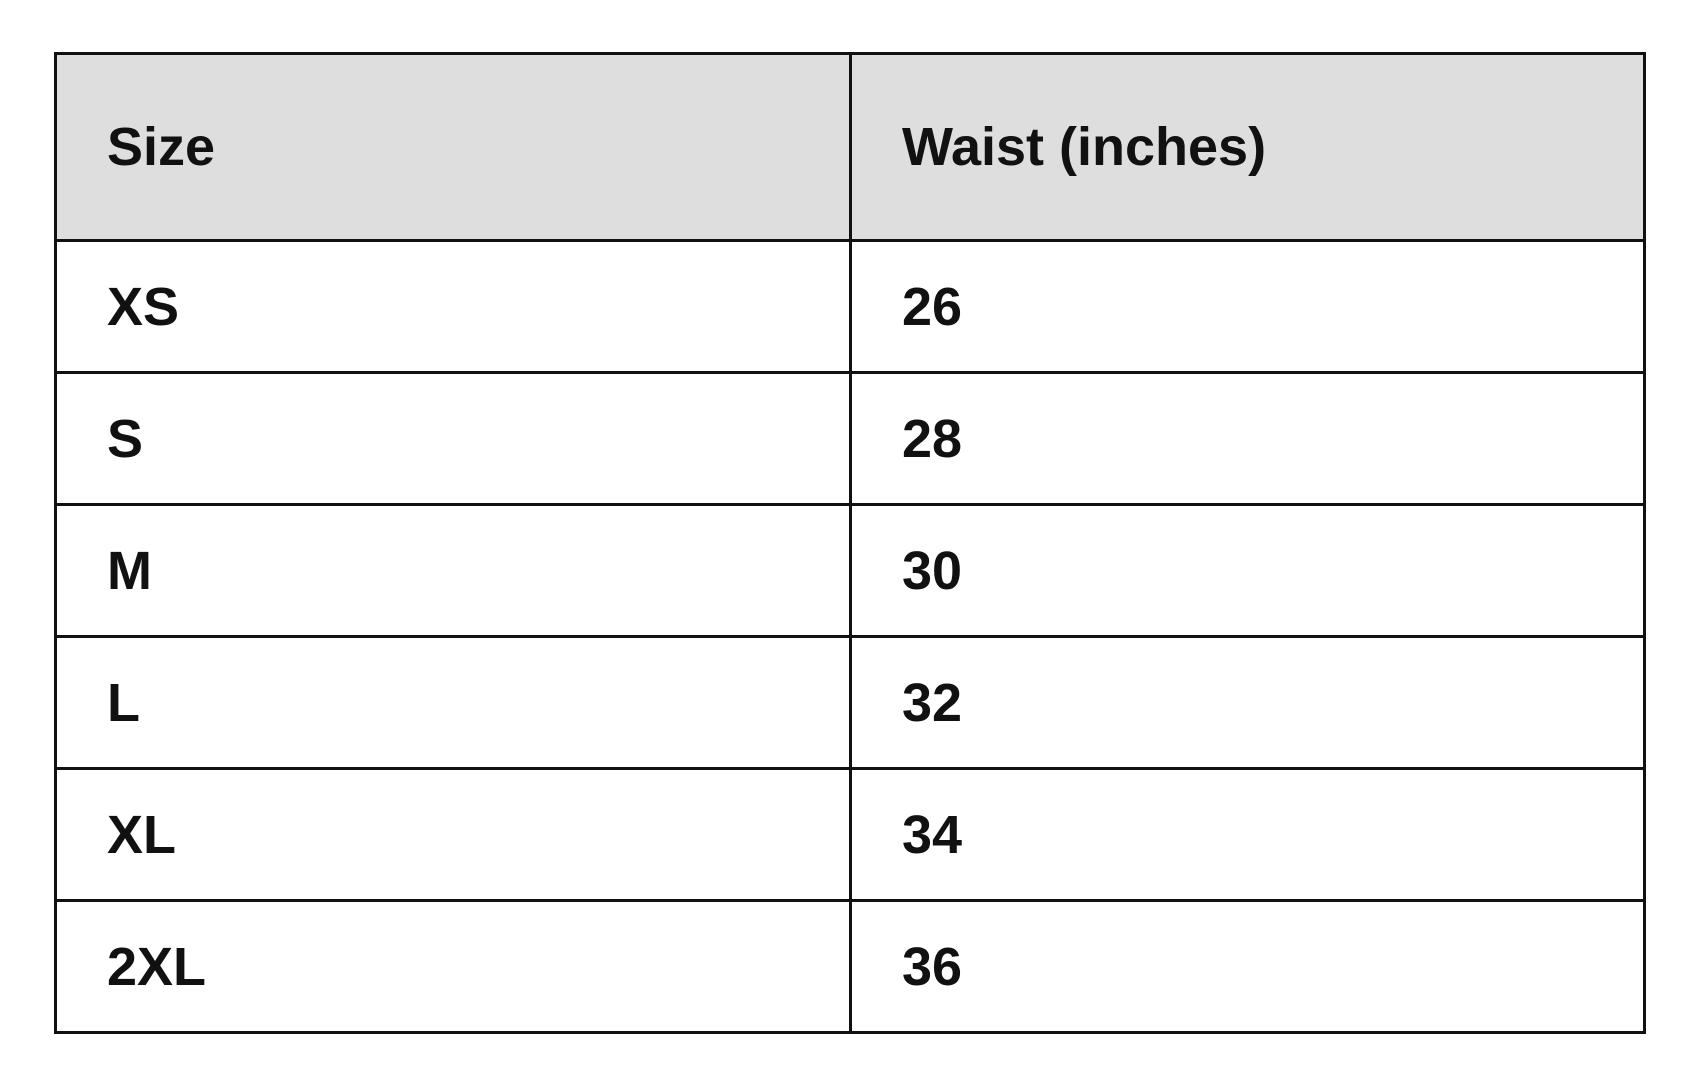  Describe the element at coordinates (453, 702) in the screenshot. I see `size-cell: L` at that location.